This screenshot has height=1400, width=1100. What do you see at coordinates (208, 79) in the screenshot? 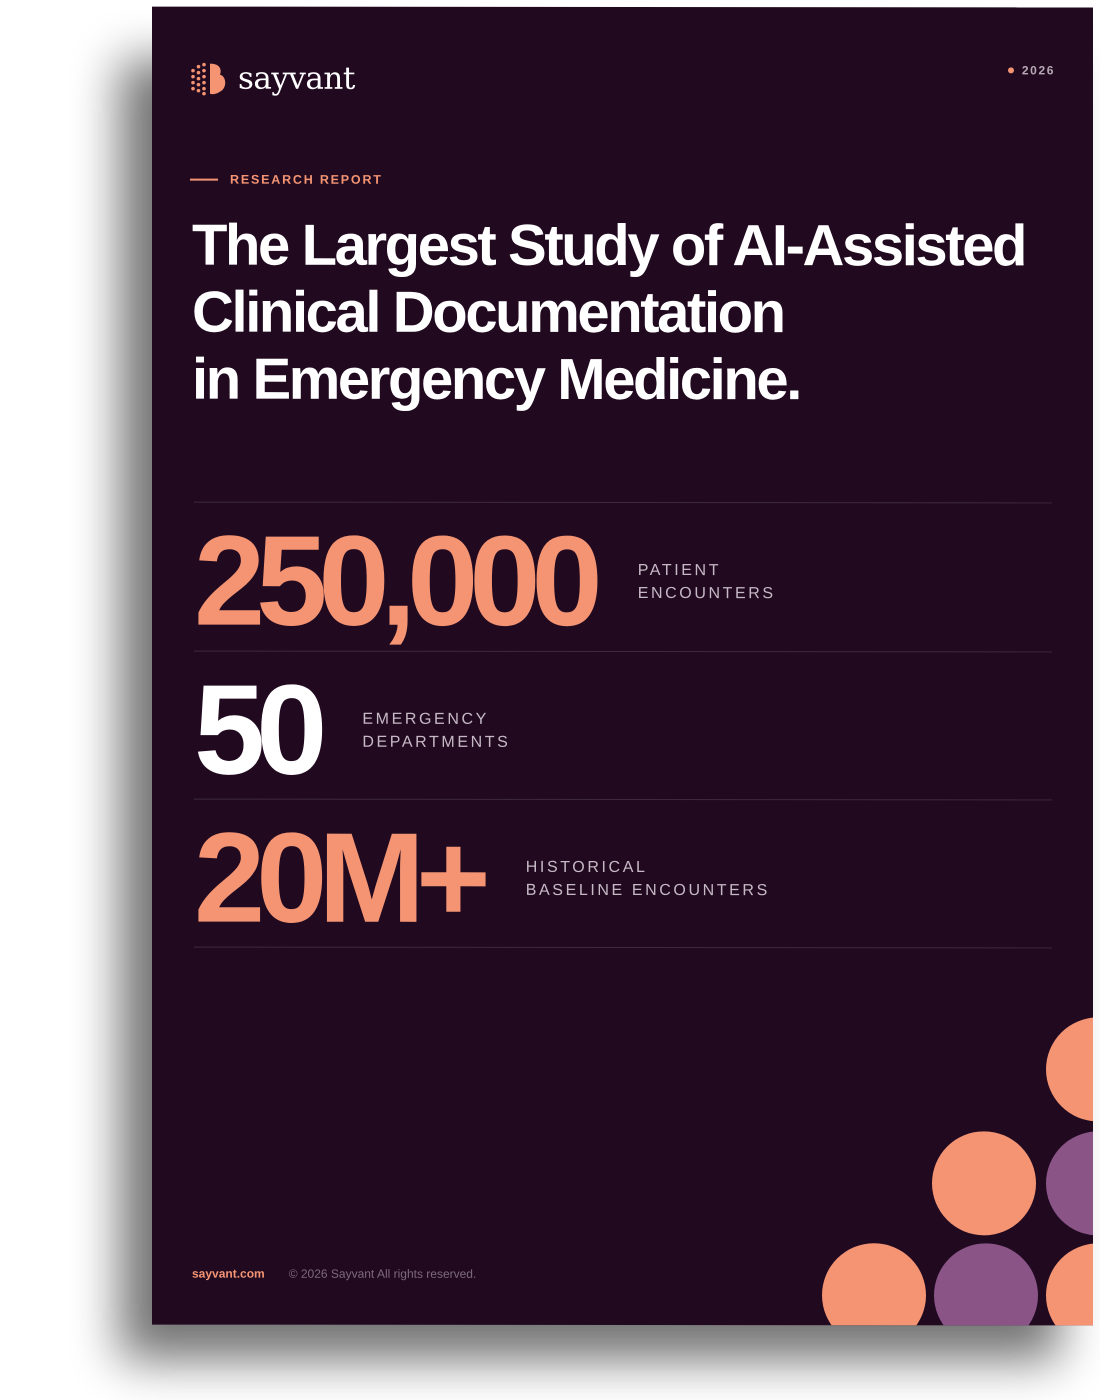
I see `sayvant-logo-icon` at bounding box center [208, 79].